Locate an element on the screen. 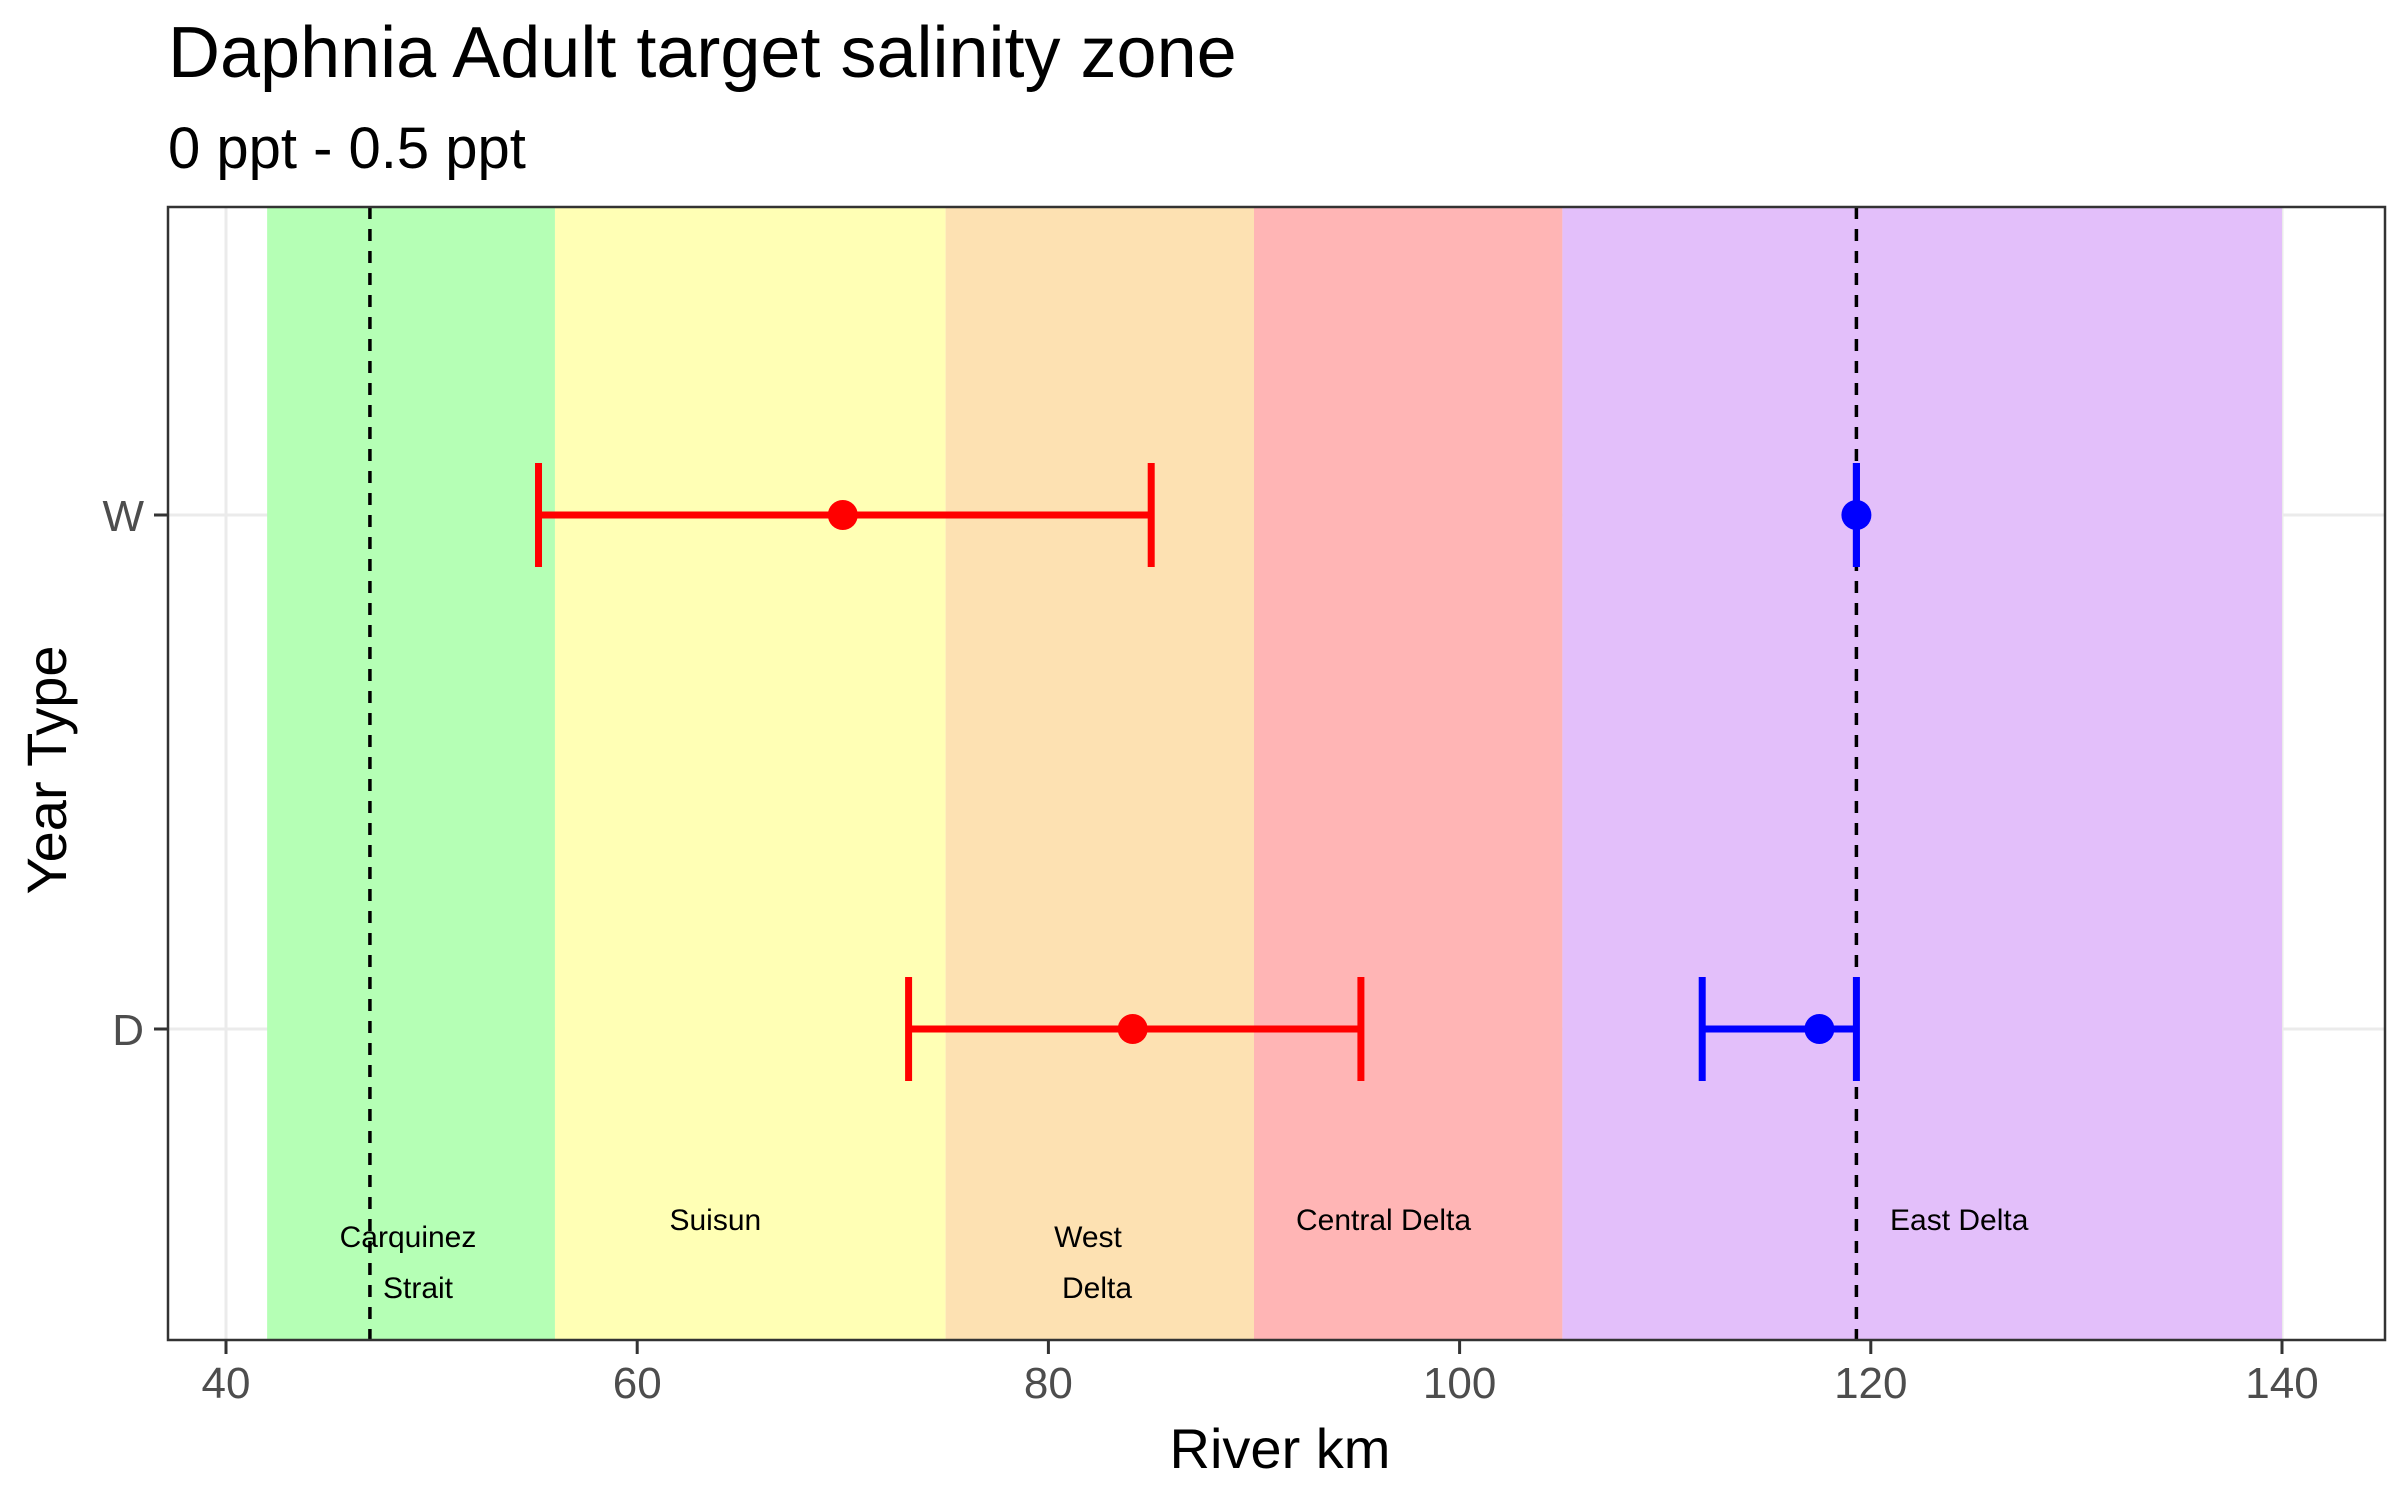 This screenshot has height=1500, width=2400. x-tick-label: 60 is located at coordinates (637, 1383).